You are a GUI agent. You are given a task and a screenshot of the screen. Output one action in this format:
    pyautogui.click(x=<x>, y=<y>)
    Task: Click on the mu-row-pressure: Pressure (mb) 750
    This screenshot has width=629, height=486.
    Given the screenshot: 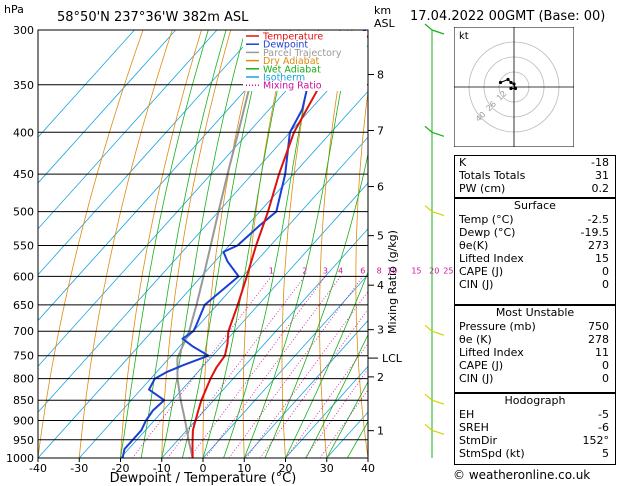 What is the action you would take?
    pyautogui.click(x=534, y=326)
    